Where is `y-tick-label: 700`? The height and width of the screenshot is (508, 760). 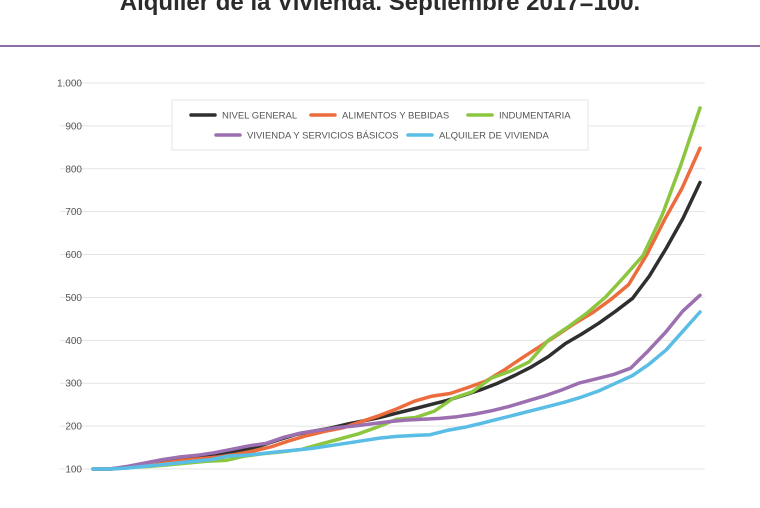 y-tick-label: 700 is located at coordinates (73, 212).